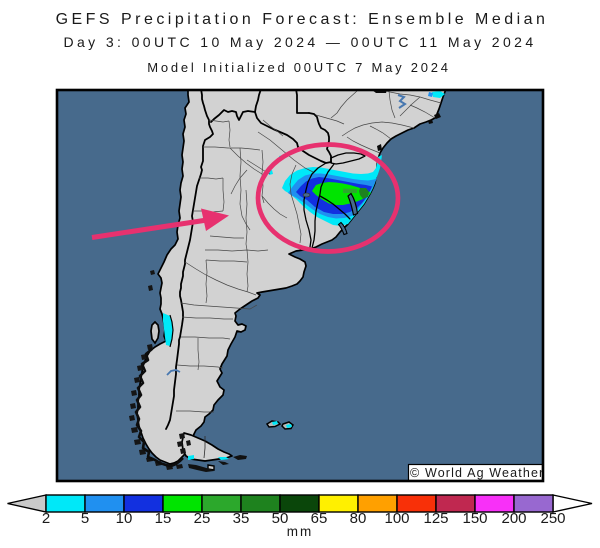  What do you see at coordinates (358, 518) in the screenshot?
I see `svg-text: 80` at bounding box center [358, 518].